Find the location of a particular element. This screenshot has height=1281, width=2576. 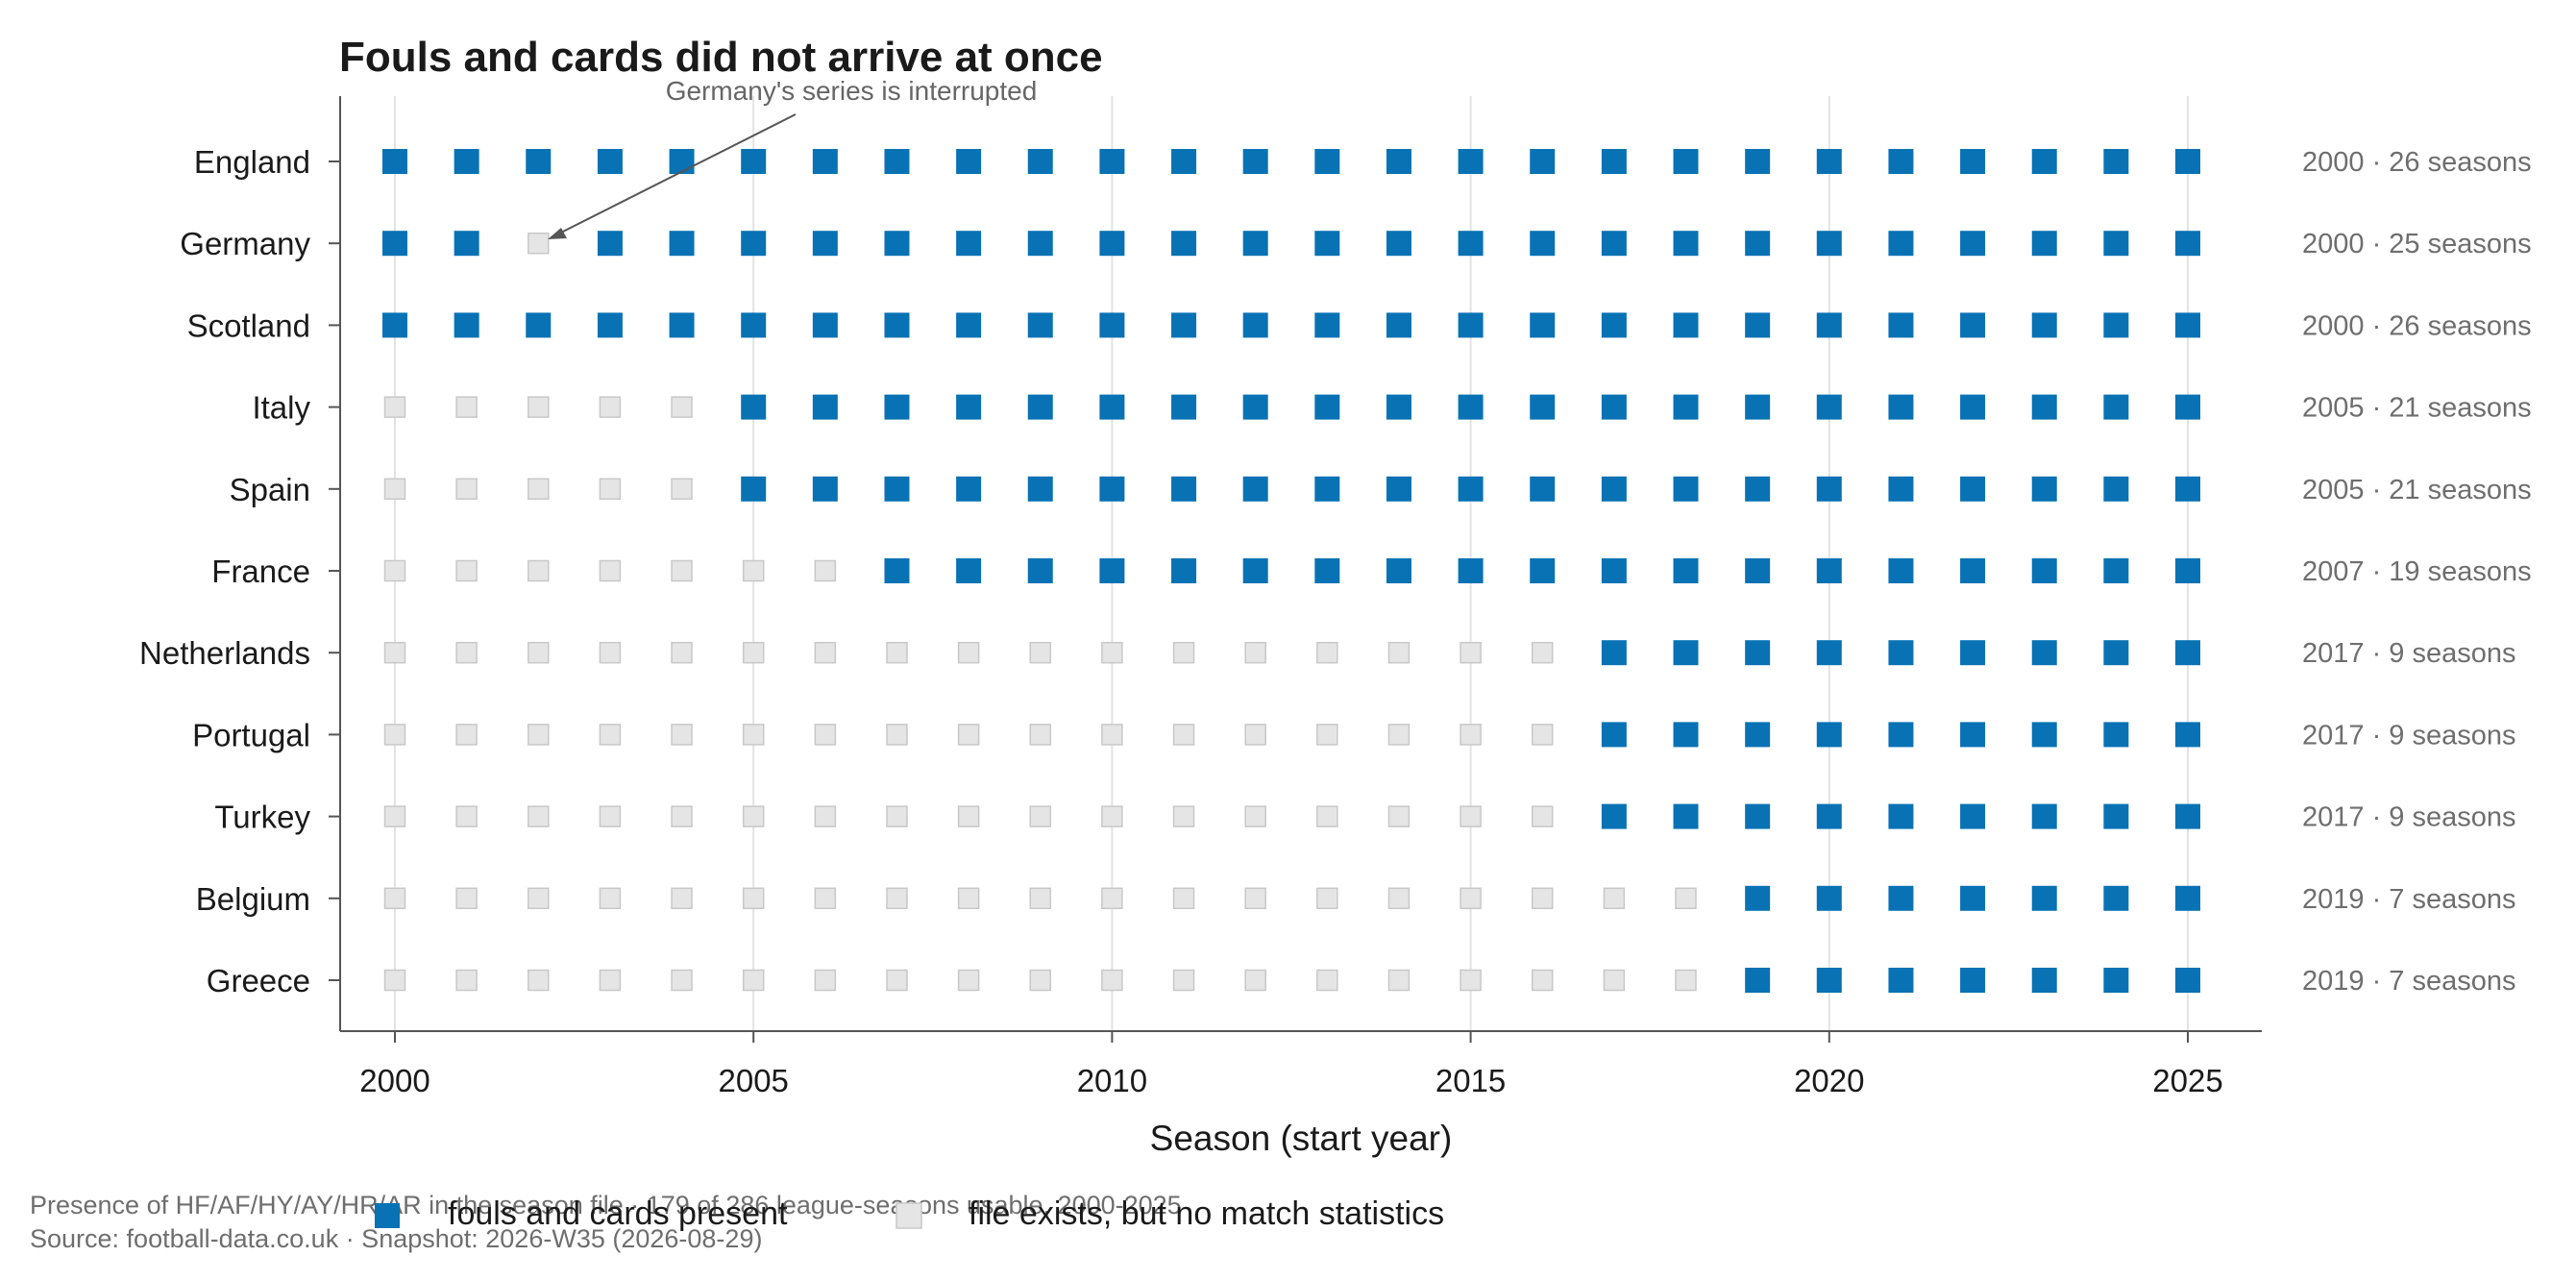

league-label: Spain is located at coordinates (270, 489).